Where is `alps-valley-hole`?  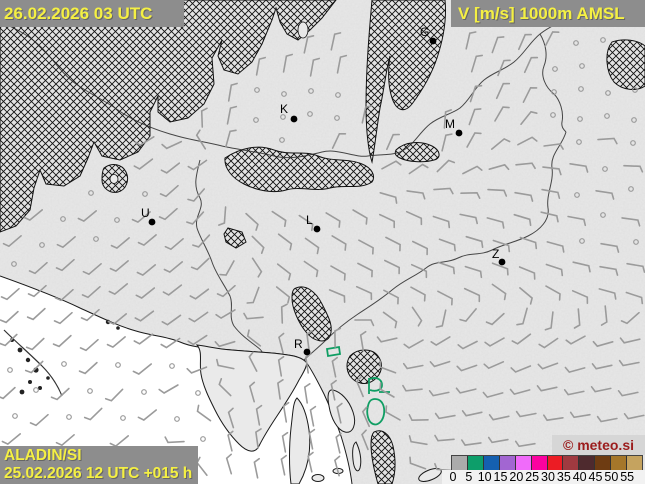 alps-valley-hole is located at coordinates (303, 30).